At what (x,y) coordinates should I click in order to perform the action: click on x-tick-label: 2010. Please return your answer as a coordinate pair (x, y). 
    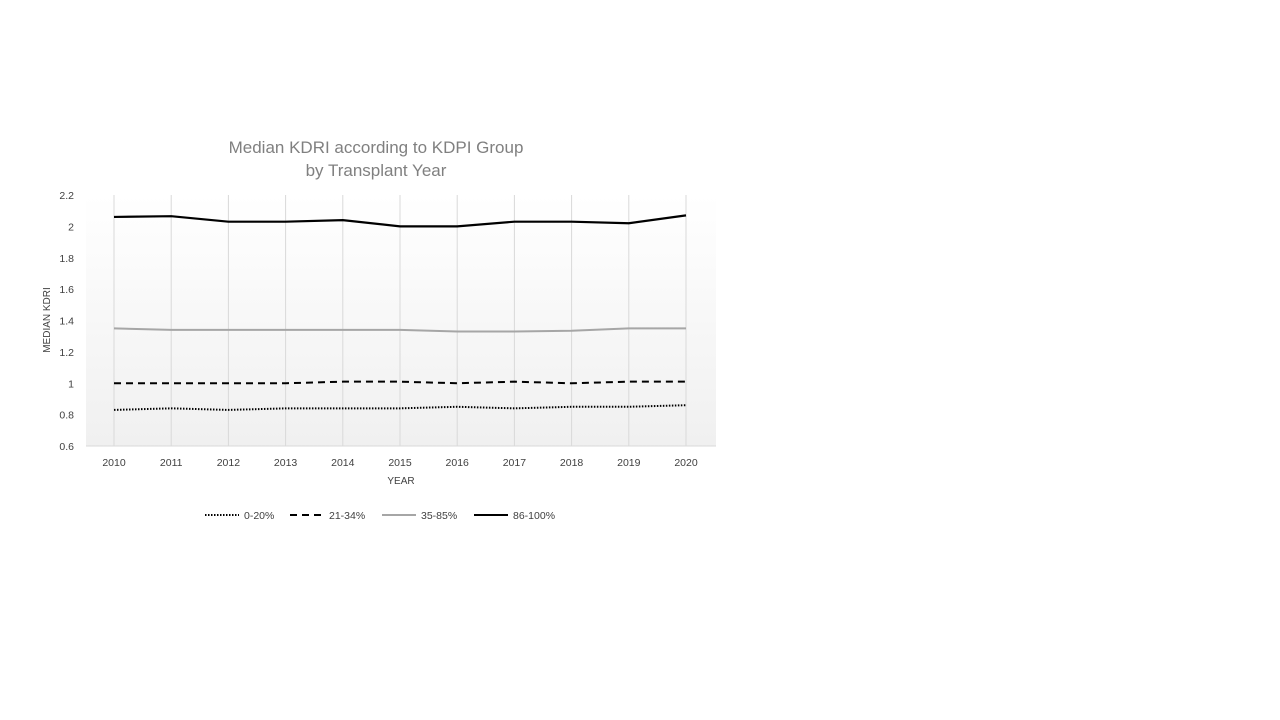
    Looking at the image, I should click on (114, 463).